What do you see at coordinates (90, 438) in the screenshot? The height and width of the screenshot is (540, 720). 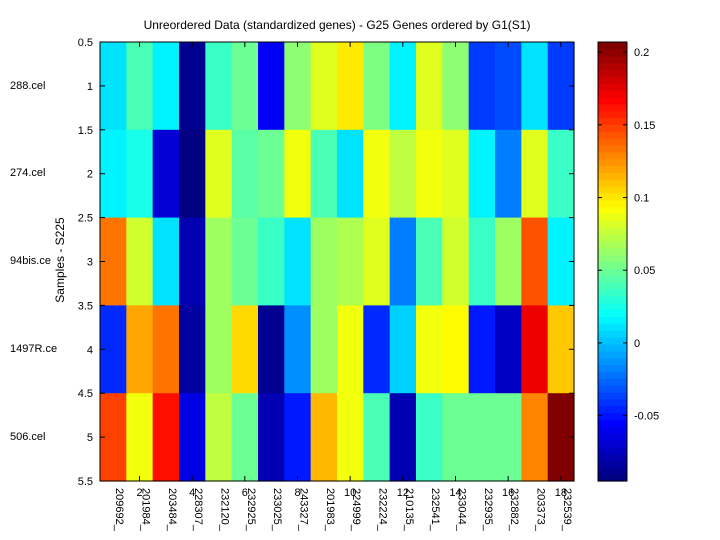 I see `y-tick-label: 5` at bounding box center [90, 438].